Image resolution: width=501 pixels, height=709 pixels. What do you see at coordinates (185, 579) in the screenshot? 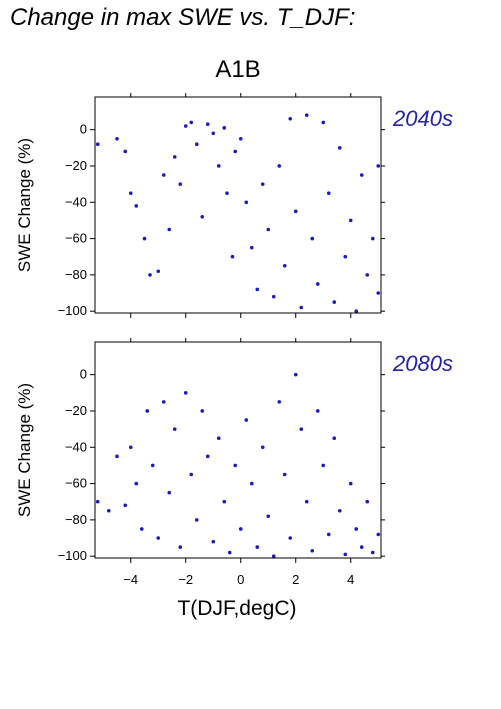
I see `x-tick-label: −2` at bounding box center [185, 579].